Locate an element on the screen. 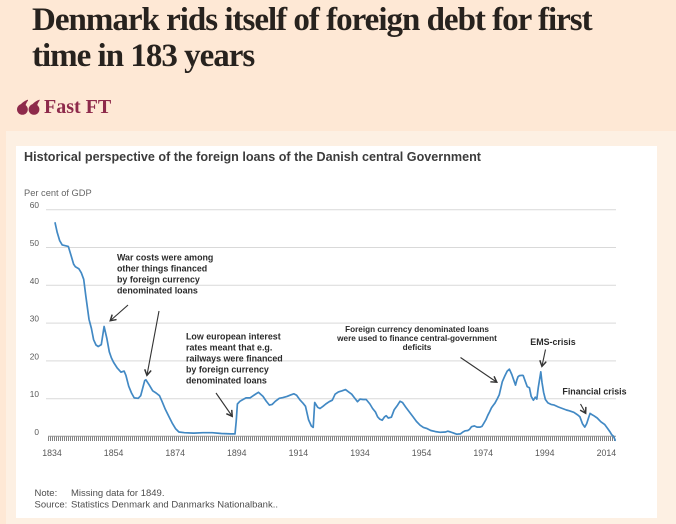 This screenshot has width=676, height=524. svg-text: 1974 is located at coordinates (483, 453).